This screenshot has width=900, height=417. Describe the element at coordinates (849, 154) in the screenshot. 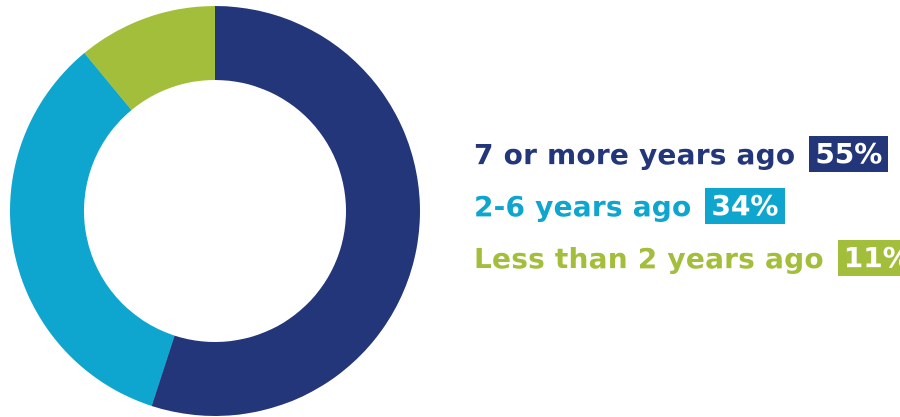

I see `legend-value-badge: 55%` at that location.